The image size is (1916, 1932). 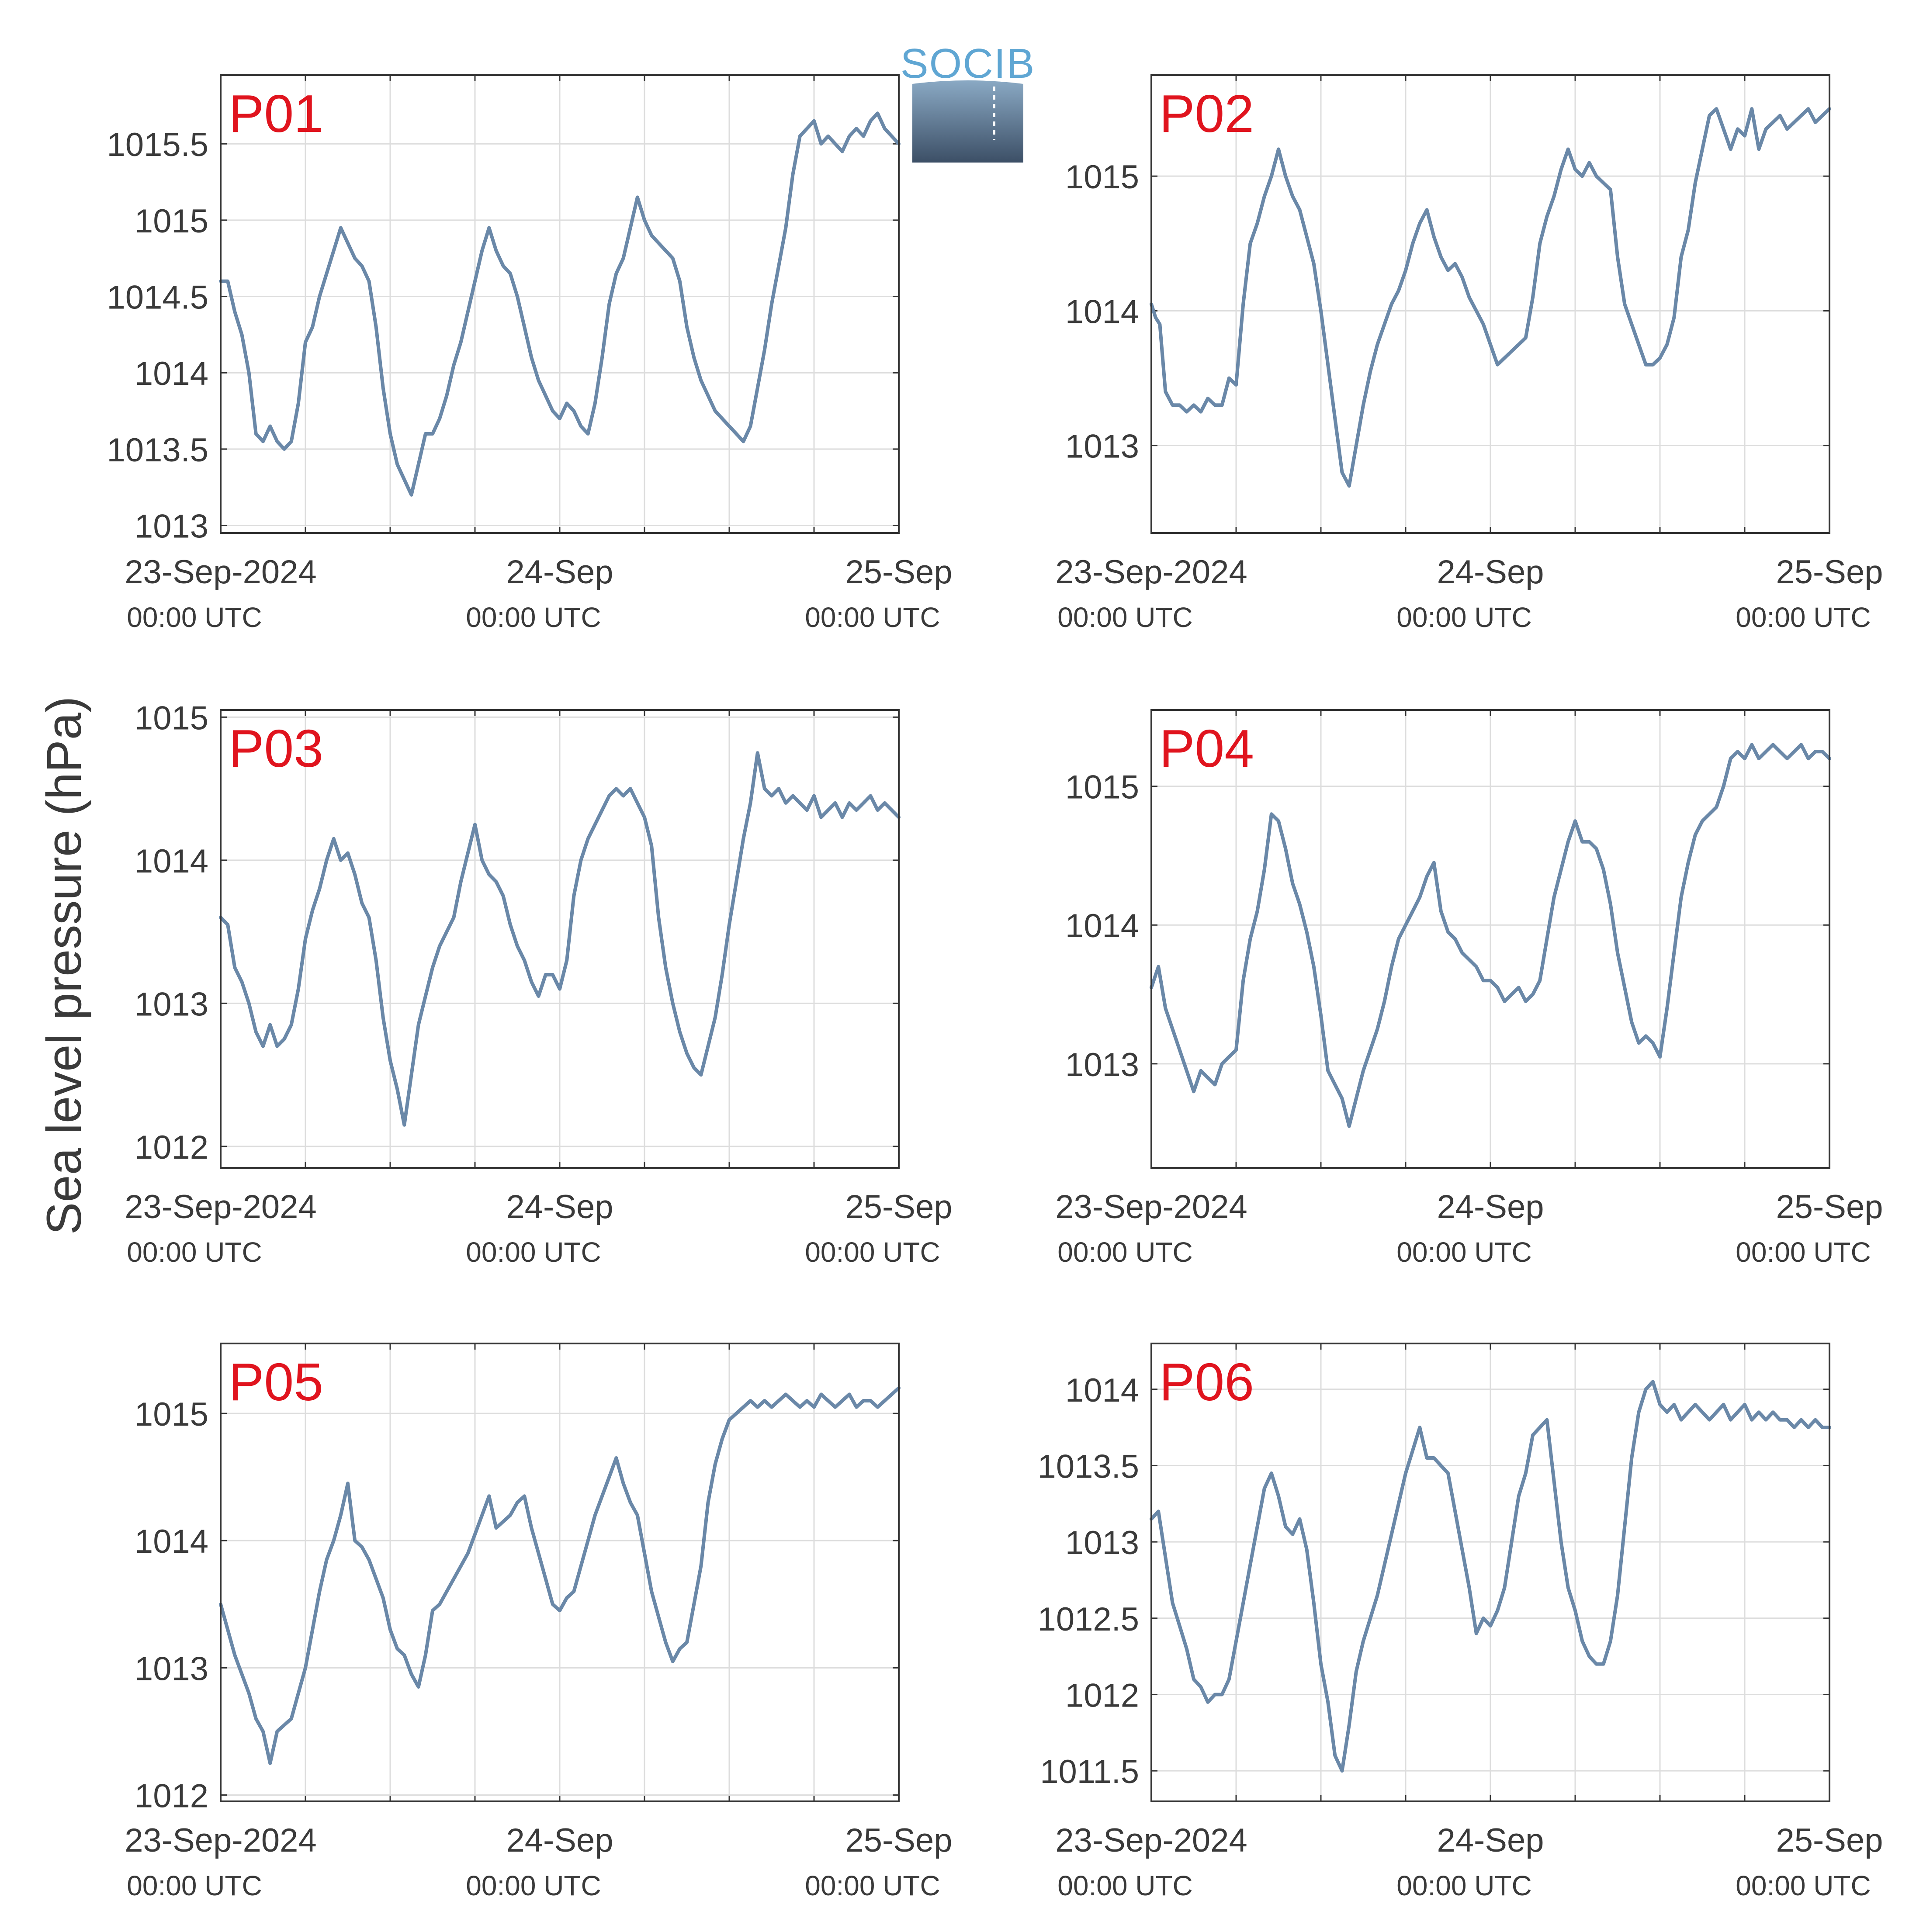 What do you see at coordinates (1089, 1771) in the screenshot?
I see `y-tick-label: 1011.5` at bounding box center [1089, 1771].